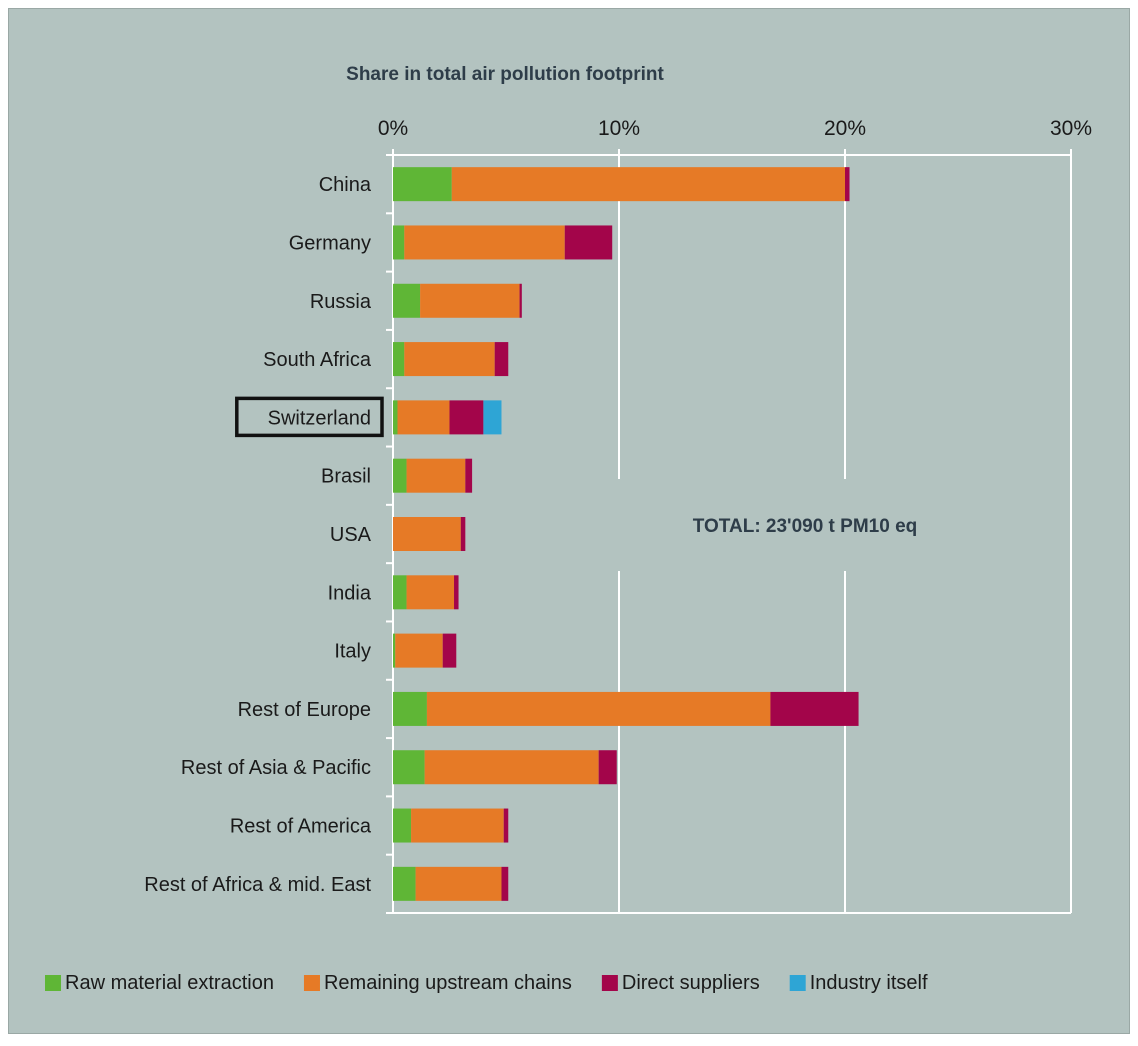 Image resolution: width=1138 pixels, height=1046 pixels. What do you see at coordinates (847, 184) in the screenshot?
I see `bar-china-direct-suppliers` at bounding box center [847, 184].